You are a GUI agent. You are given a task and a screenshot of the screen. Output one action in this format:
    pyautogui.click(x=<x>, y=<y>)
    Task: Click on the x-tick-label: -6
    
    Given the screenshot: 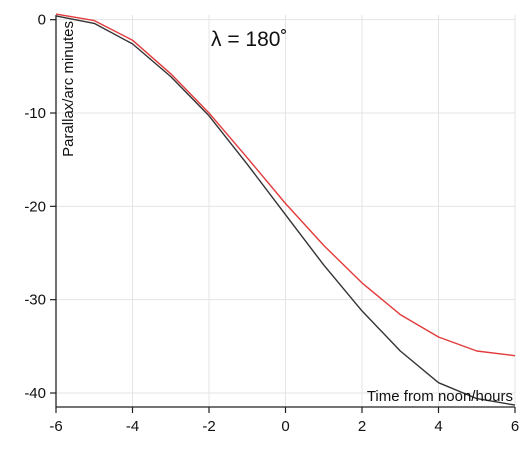 What is the action you would take?
    pyautogui.click(x=55, y=426)
    